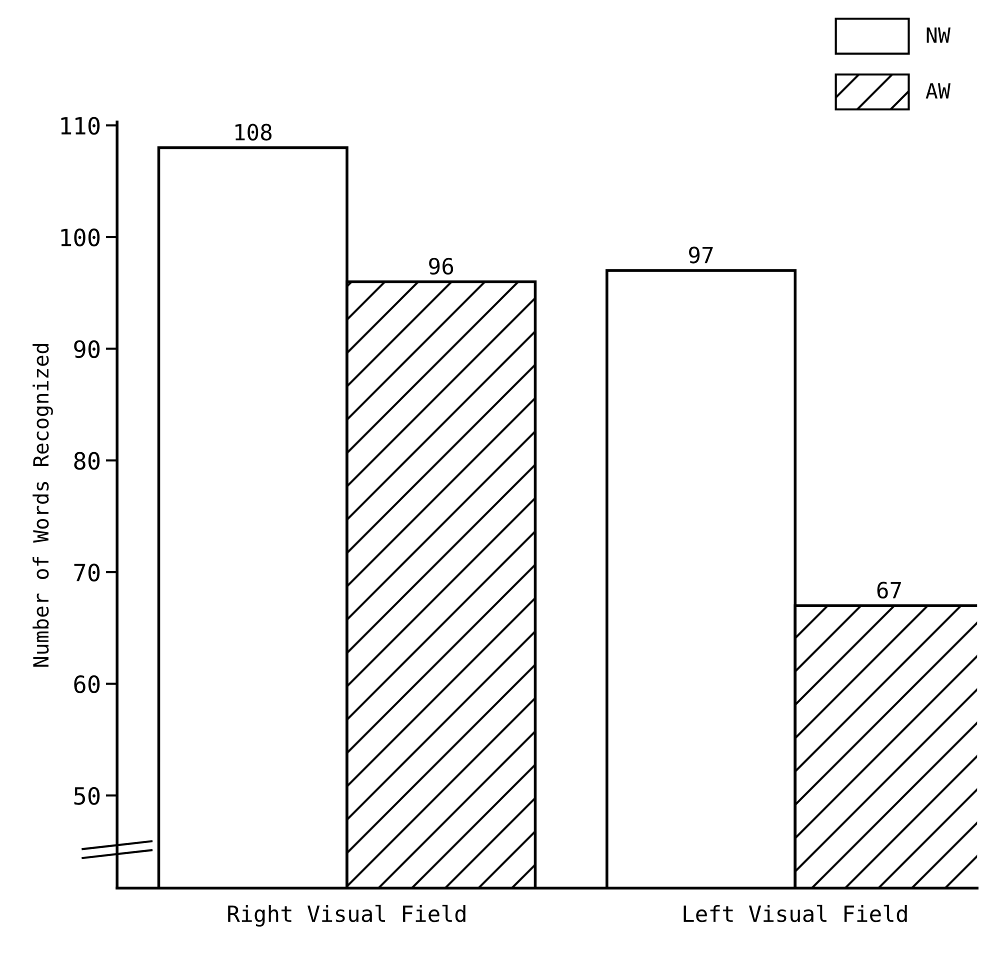 The height and width of the screenshot is (976, 984). Describe the element at coordinates (253, 132) in the screenshot. I see `data-label: 108` at that location.